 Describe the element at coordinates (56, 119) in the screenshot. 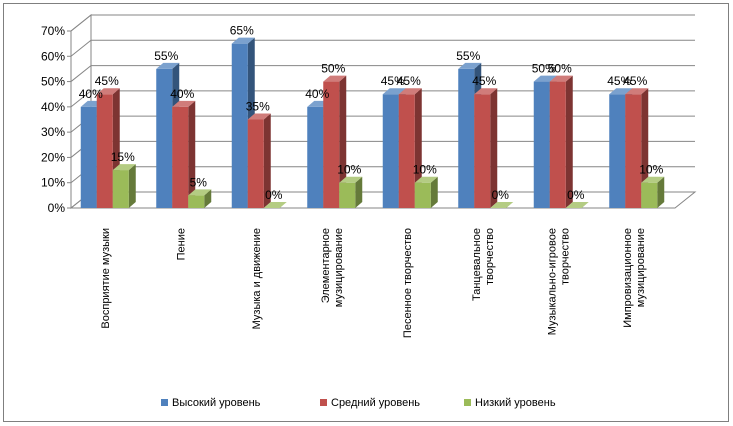

I see `y-axis: 0% 10% 20% 30% 40% 50% 60% 70%` at that location.